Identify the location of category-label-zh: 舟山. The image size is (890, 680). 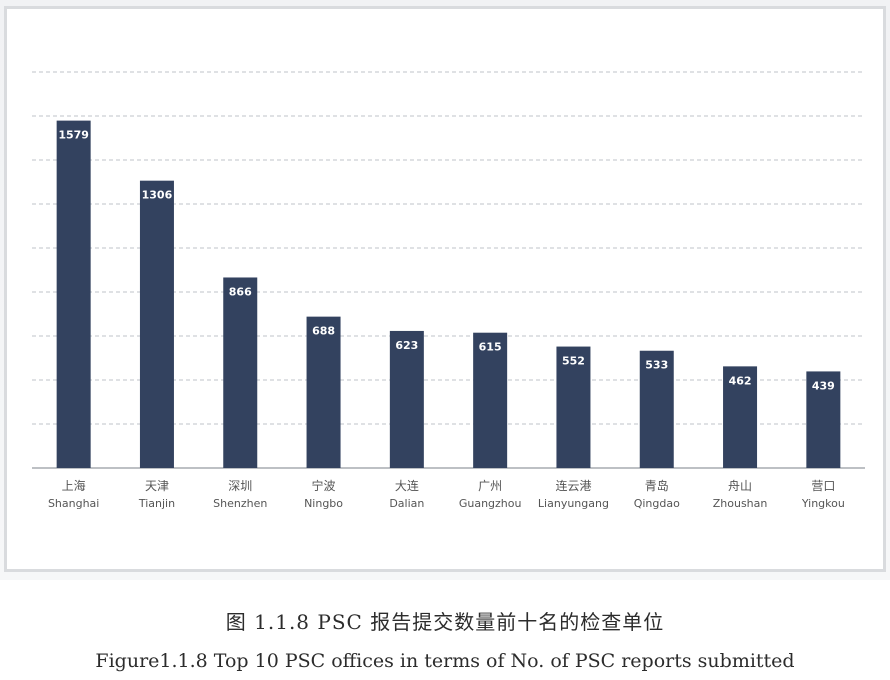
(740, 486).